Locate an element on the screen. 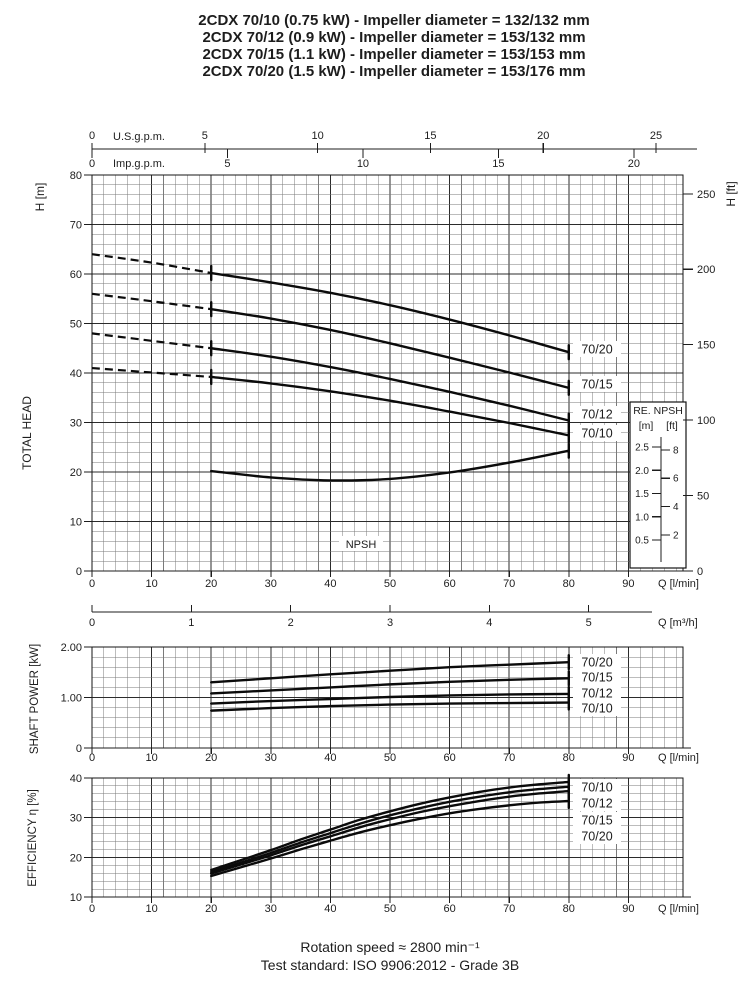 This screenshot has height=1000, width=756. y-tick-label: 2.00 is located at coordinates (71, 648).